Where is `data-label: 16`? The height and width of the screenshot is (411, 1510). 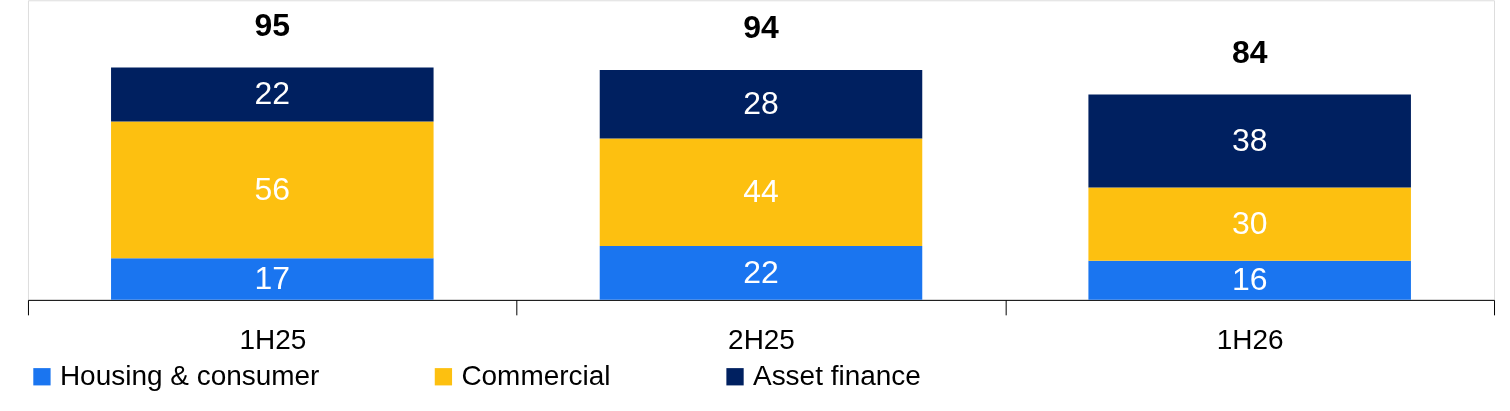 data-label: 16 is located at coordinates (1249, 279).